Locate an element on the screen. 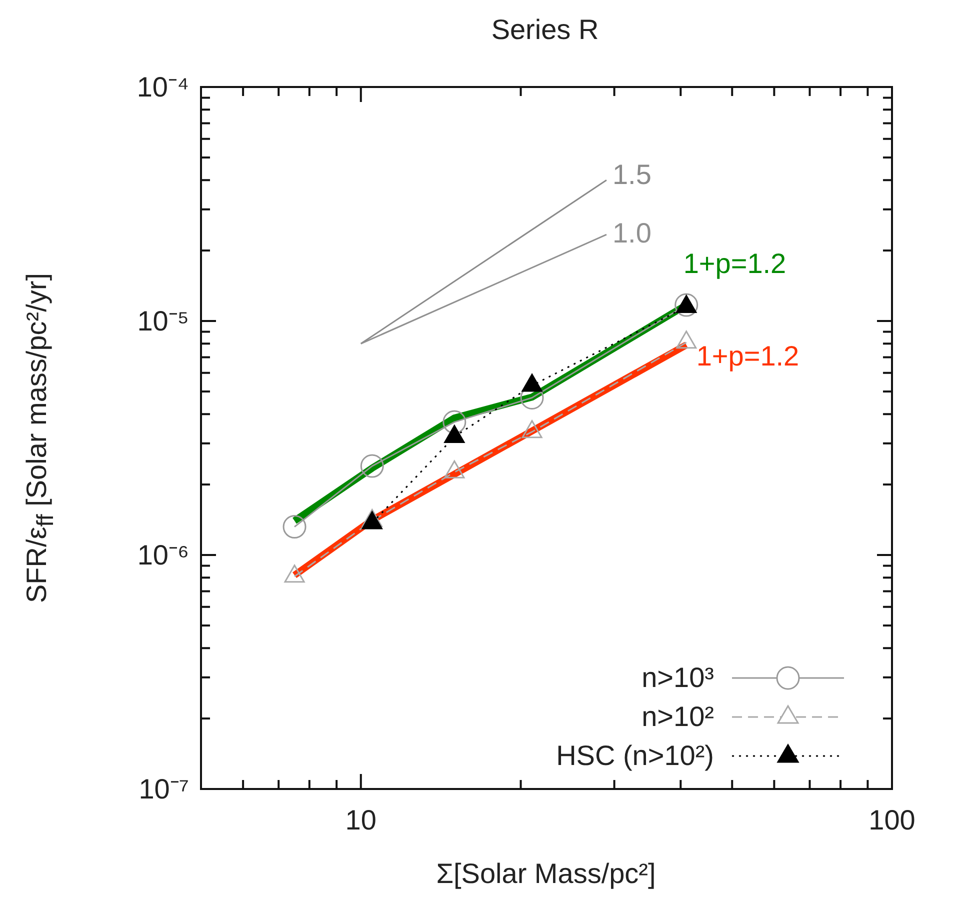 The width and height of the screenshot is (953, 911). legend-label: HSC (n>10²) is located at coordinates (635, 756).